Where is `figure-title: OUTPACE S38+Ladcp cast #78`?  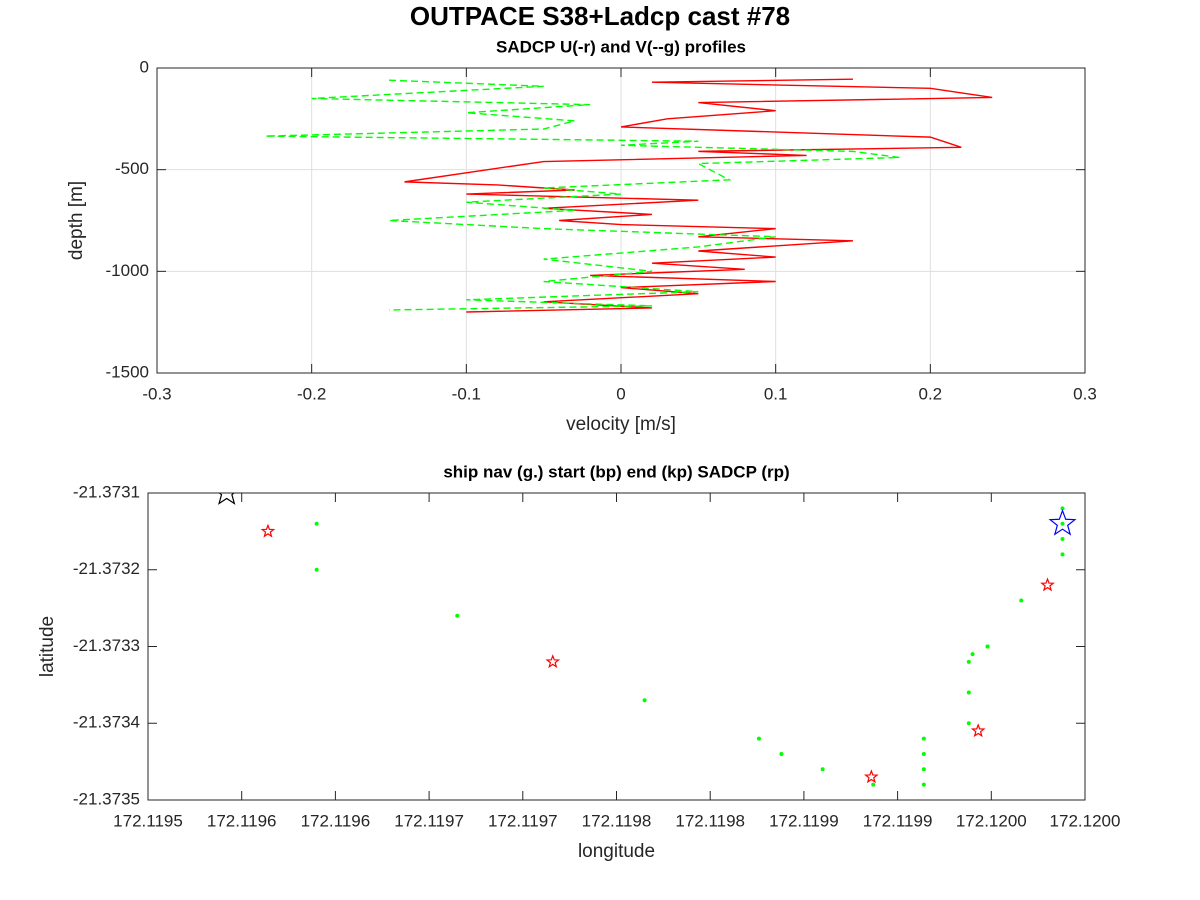 figure-title: OUTPACE S38+Ladcp cast #78 is located at coordinates (600, 16).